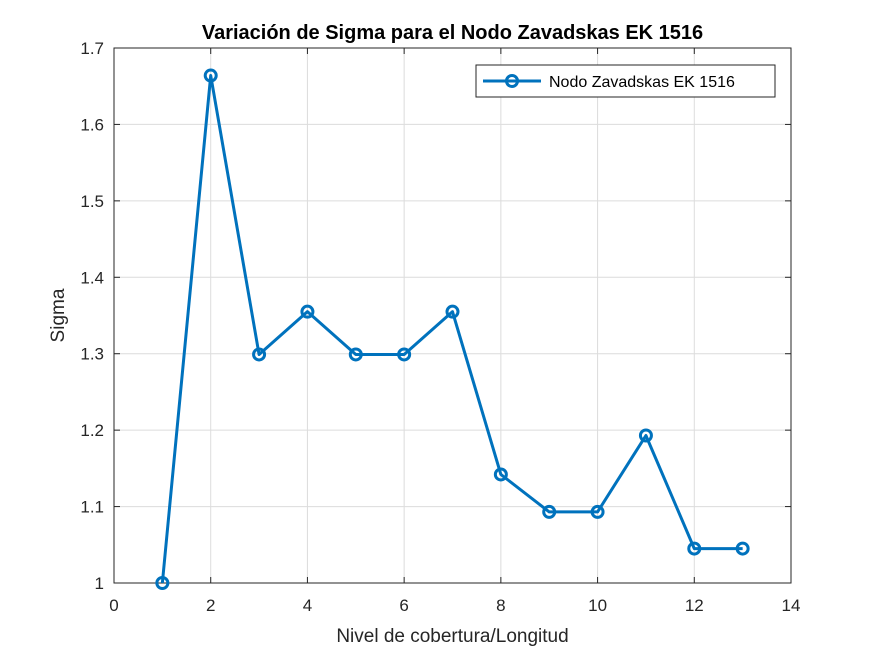  I want to click on y-tick-label: 1.5, so click(92, 201).